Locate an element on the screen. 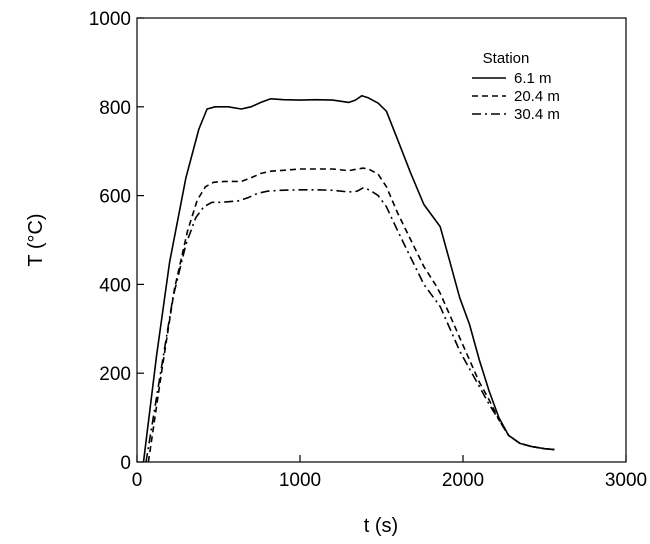 The height and width of the screenshot is (544, 650). y-tick-label: 200 is located at coordinates (115, 374).